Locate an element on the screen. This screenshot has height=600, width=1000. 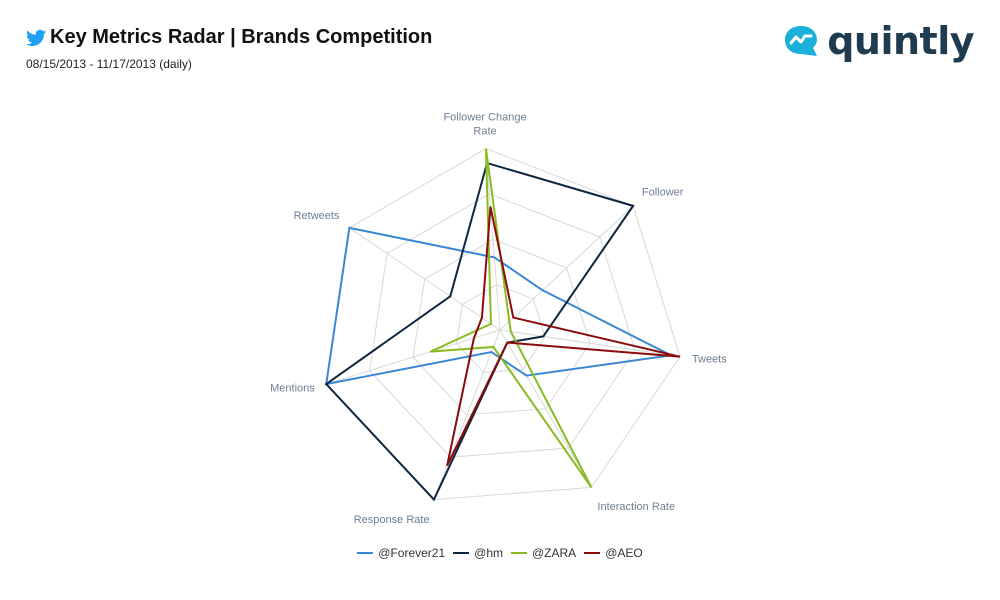
legend-label: @hm is located at coordinates (488, 553).